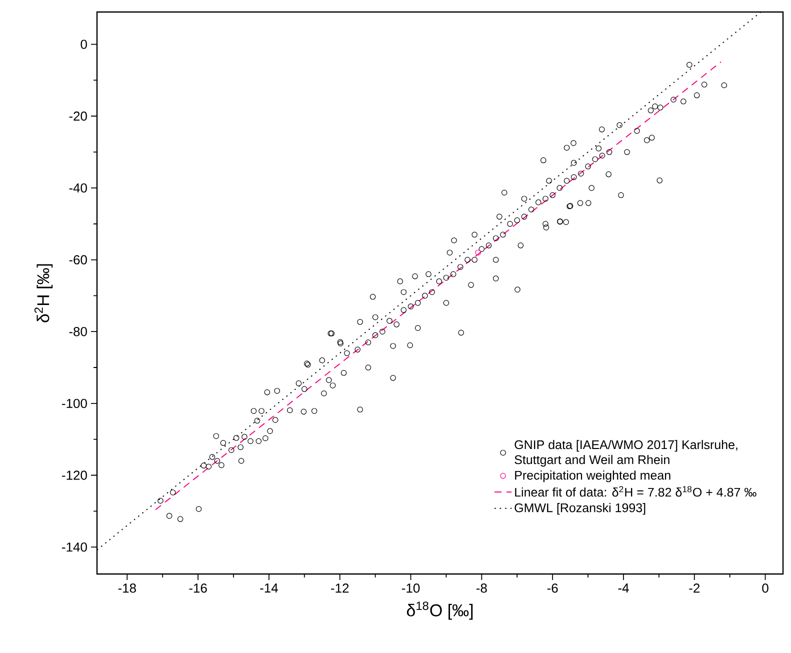  I want to click on x-tick-label: -16, so click(198, 588).